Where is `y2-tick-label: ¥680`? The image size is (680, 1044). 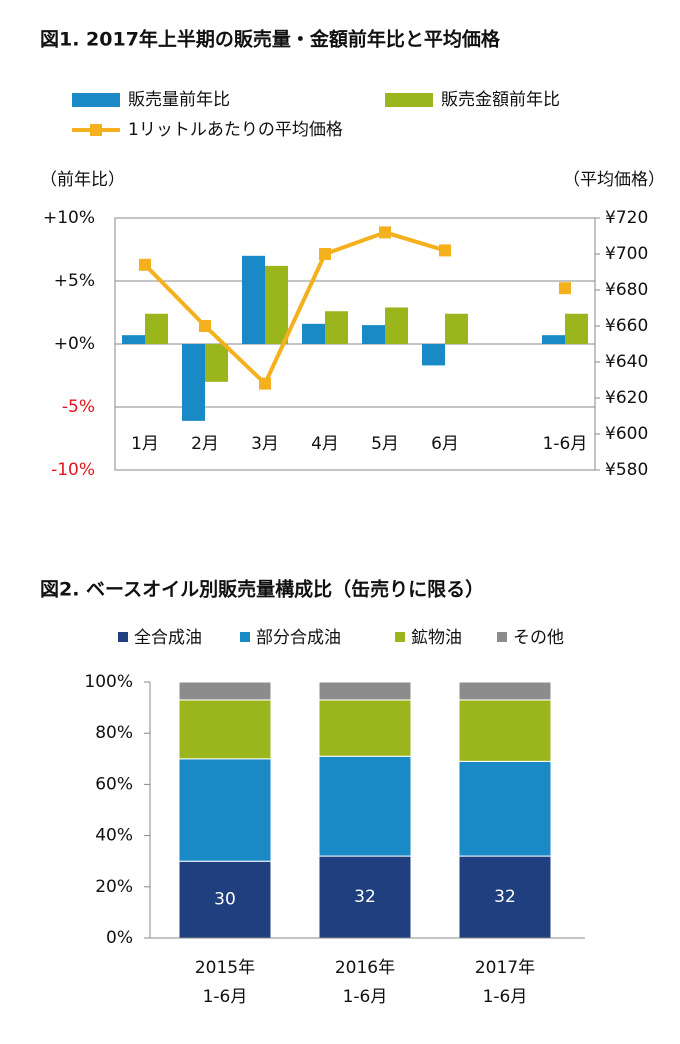 y2-tick-label: ¥680 is located at coordinates (626, 290).